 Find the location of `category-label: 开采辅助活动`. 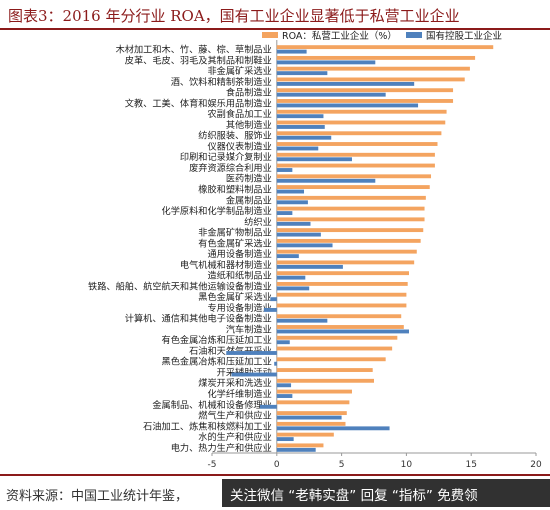

category-label: 开采辅助活动 is located at coordinates (244, 372).